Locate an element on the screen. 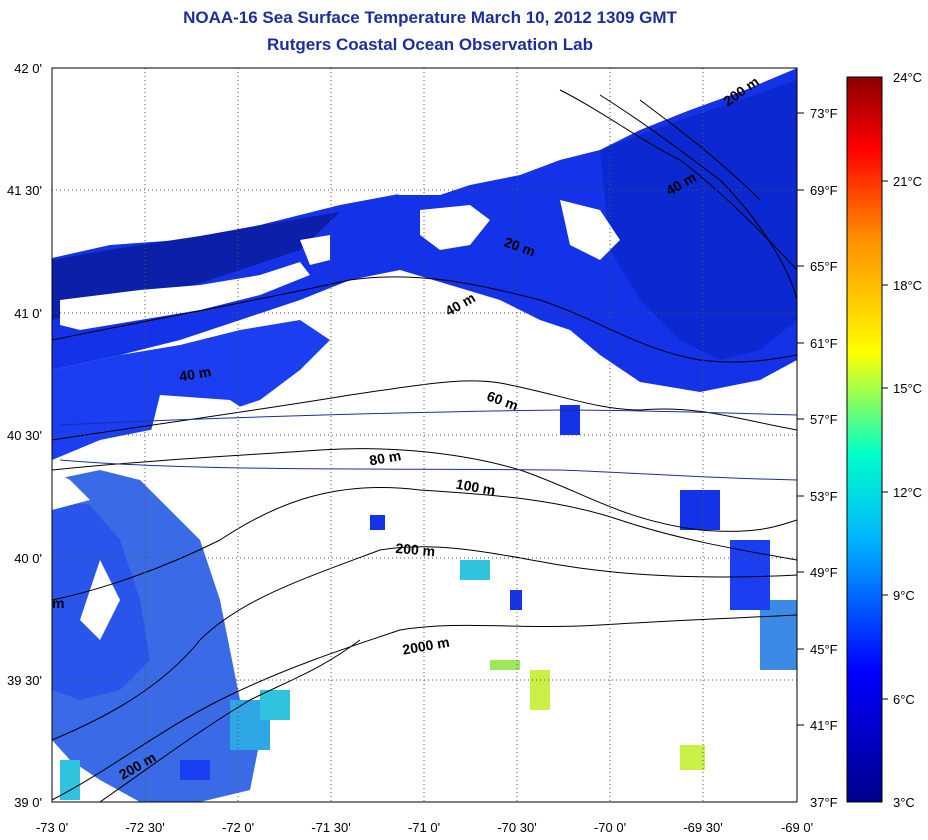 The width and height of the screenshot is (928, 840). isobath-label: 40 m is located at coordinates (195, 373).